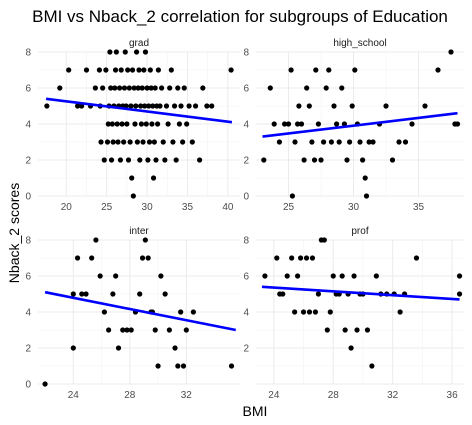 The height and width of the screenshot is (425, 472). What do you see at coordinates (188, 207) in the screenshot?
I see `x-tick-label: 35` at bounding box center [188, 207].